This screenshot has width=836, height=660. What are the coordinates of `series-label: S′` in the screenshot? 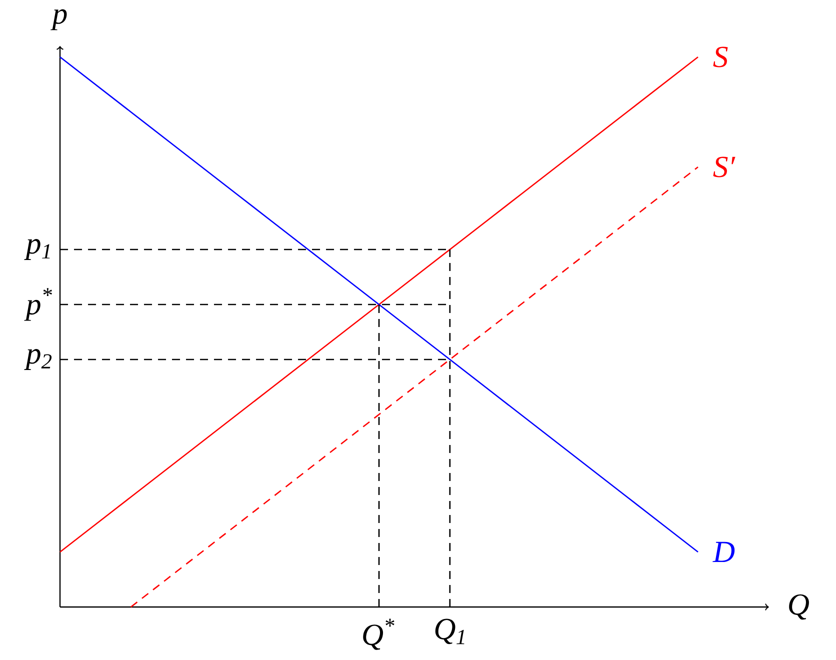 It's located at (724, 167).